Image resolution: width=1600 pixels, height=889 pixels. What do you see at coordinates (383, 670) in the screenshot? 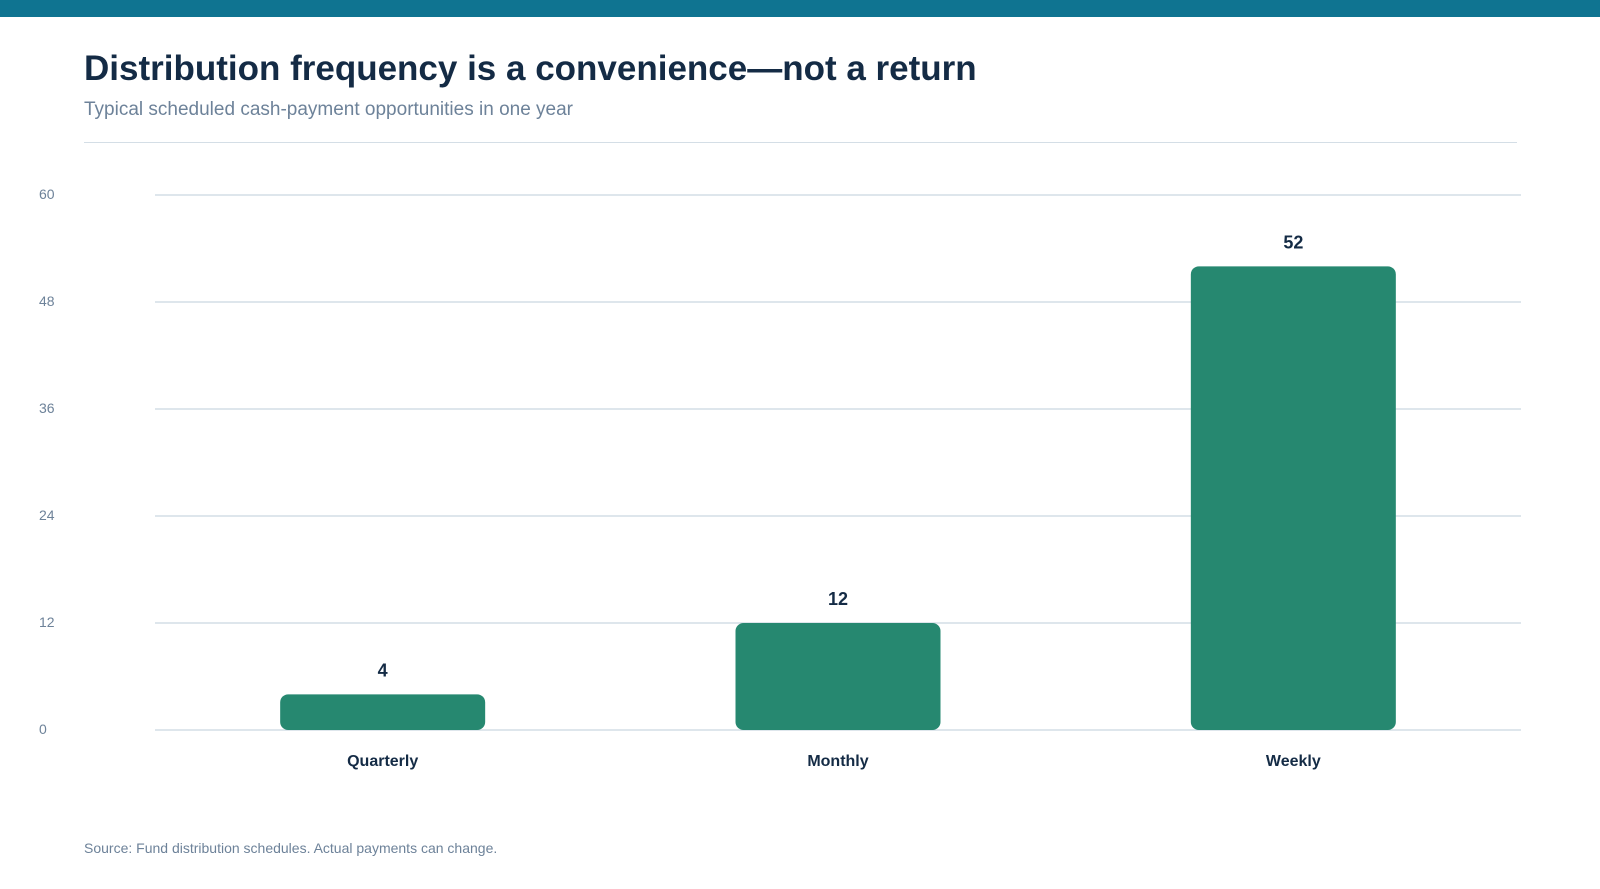
I see `bar-value-label: 4` at bounding box center [383, 670].